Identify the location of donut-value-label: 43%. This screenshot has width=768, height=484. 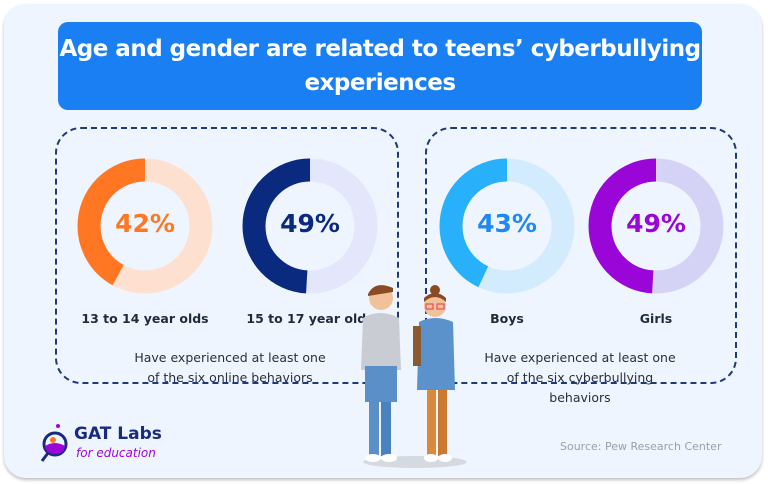
(507, 223).